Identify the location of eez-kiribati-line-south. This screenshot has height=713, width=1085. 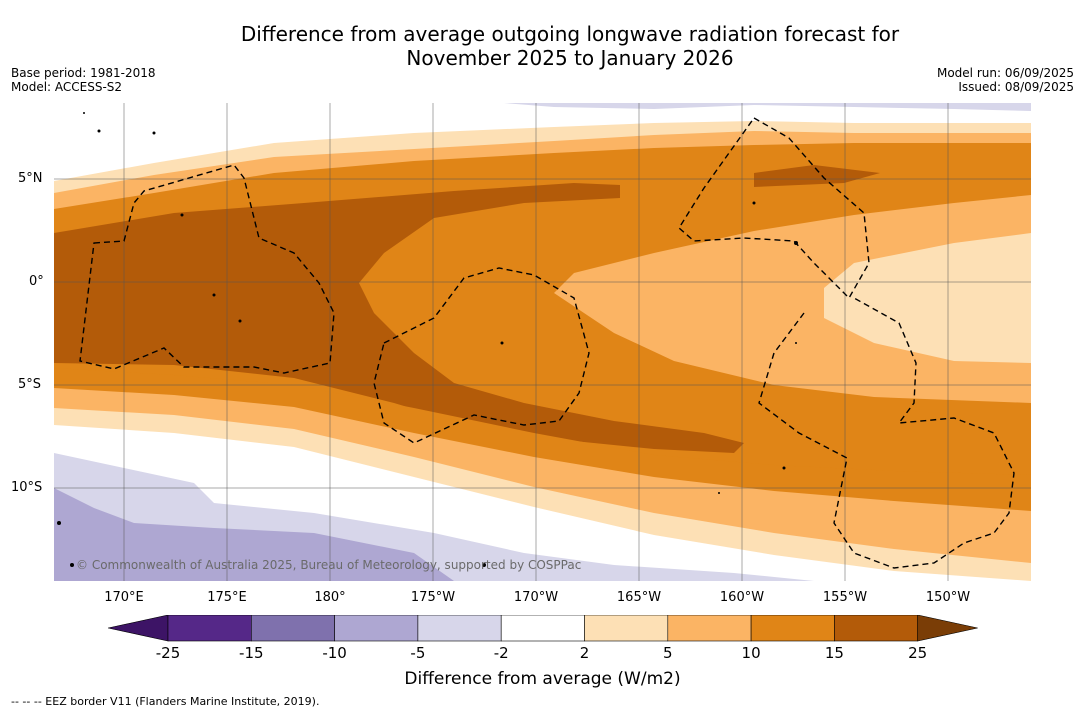
(886, 433).